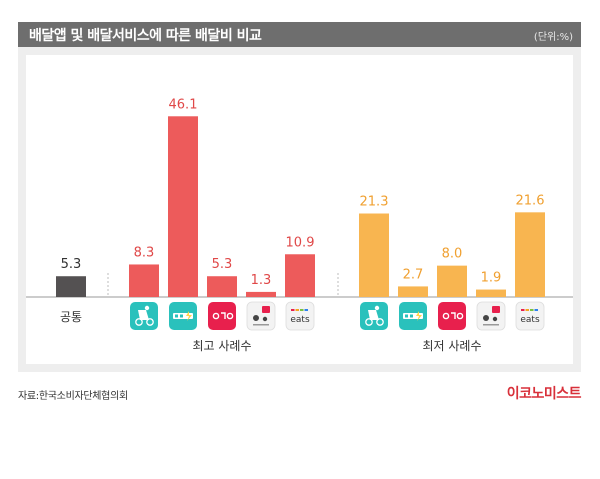 This screenshot has height=479, width=600. Describe the element at coordinates (73, 396) in the screenshot. I see `source-note: 자료:한국소비자단체협의회` at that location.